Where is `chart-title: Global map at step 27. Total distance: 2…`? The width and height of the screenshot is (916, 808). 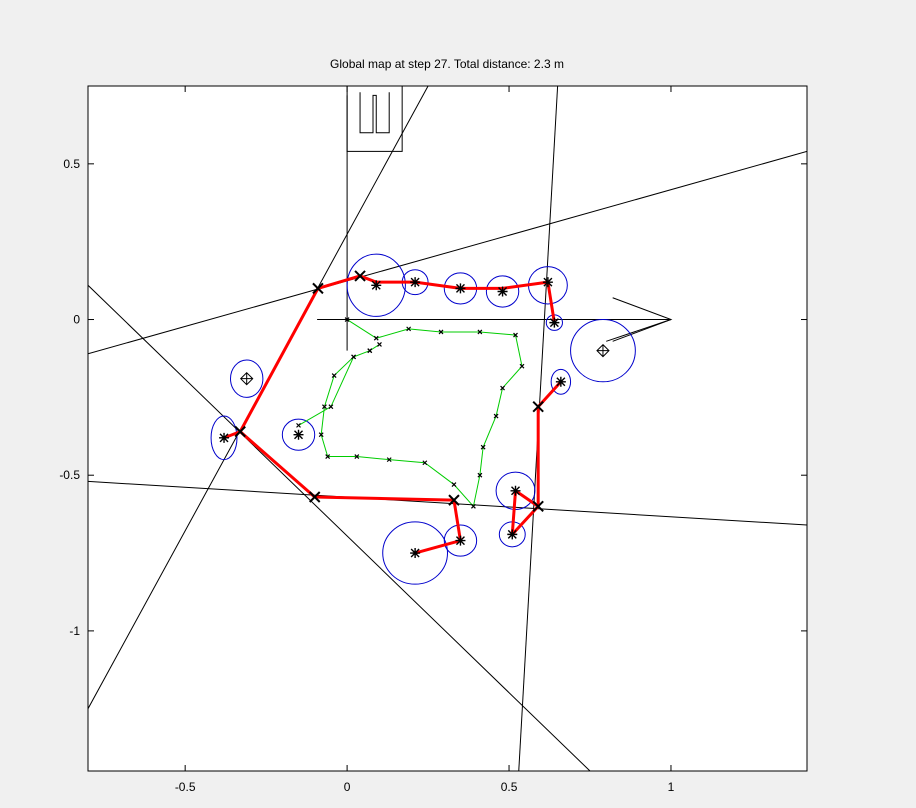
chart-title: Global map at step 27. Total distance: 2… is located at coordinates (447, 64).